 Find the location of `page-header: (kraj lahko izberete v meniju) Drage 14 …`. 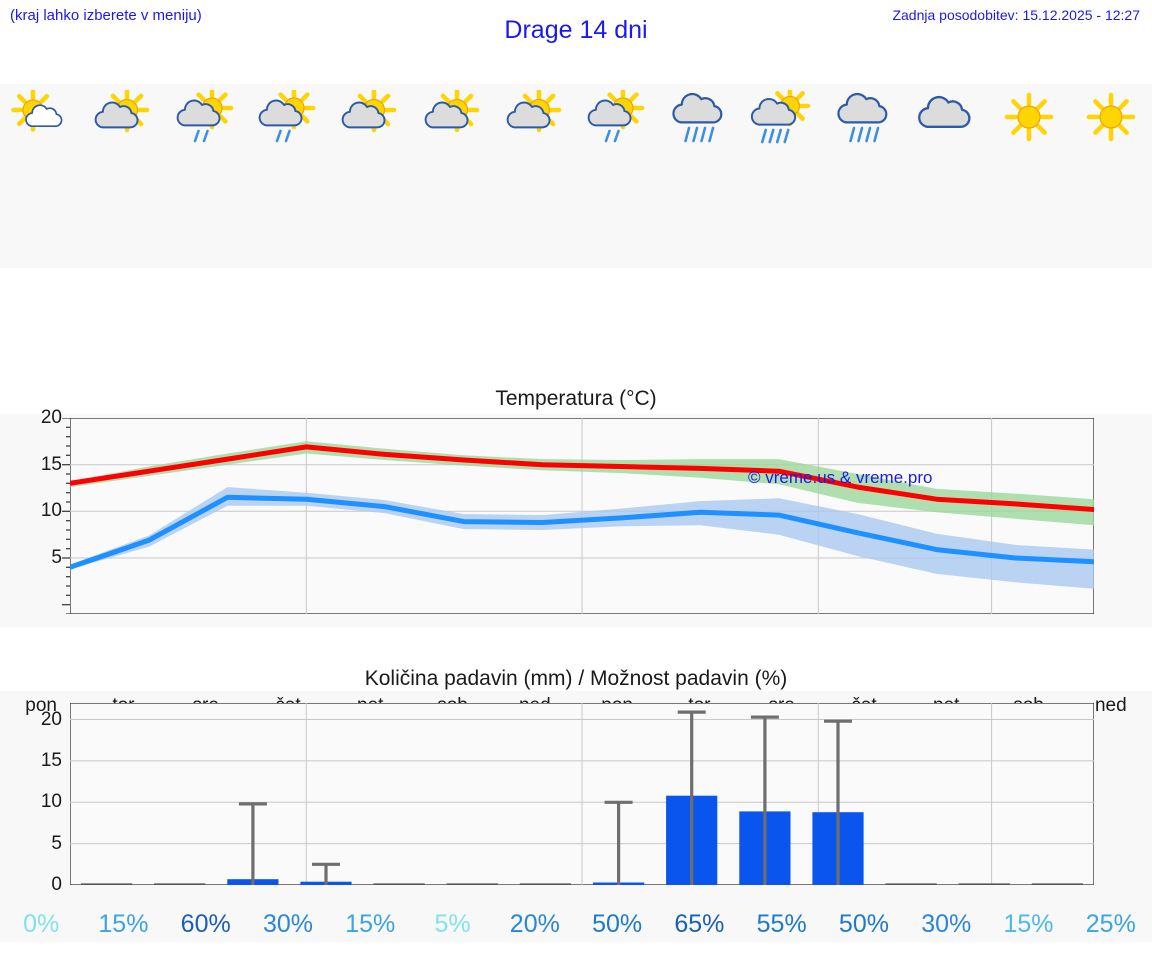

page-header: (kraj lahko izberete v meniju) Drage 14 … is located at coordinates (576, 31).